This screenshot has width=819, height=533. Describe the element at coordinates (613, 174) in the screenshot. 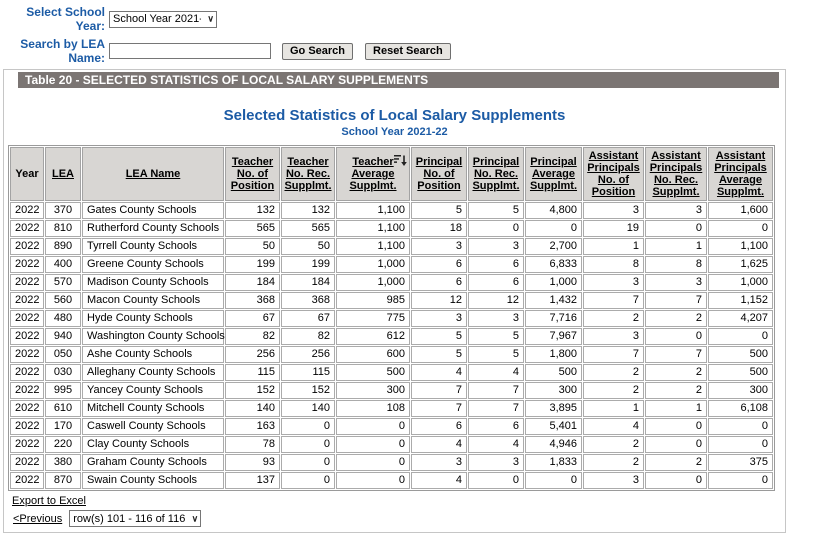

I see `column-header-assistant-principals-no-of-position: Assistant Principals No. of Position` at that location.